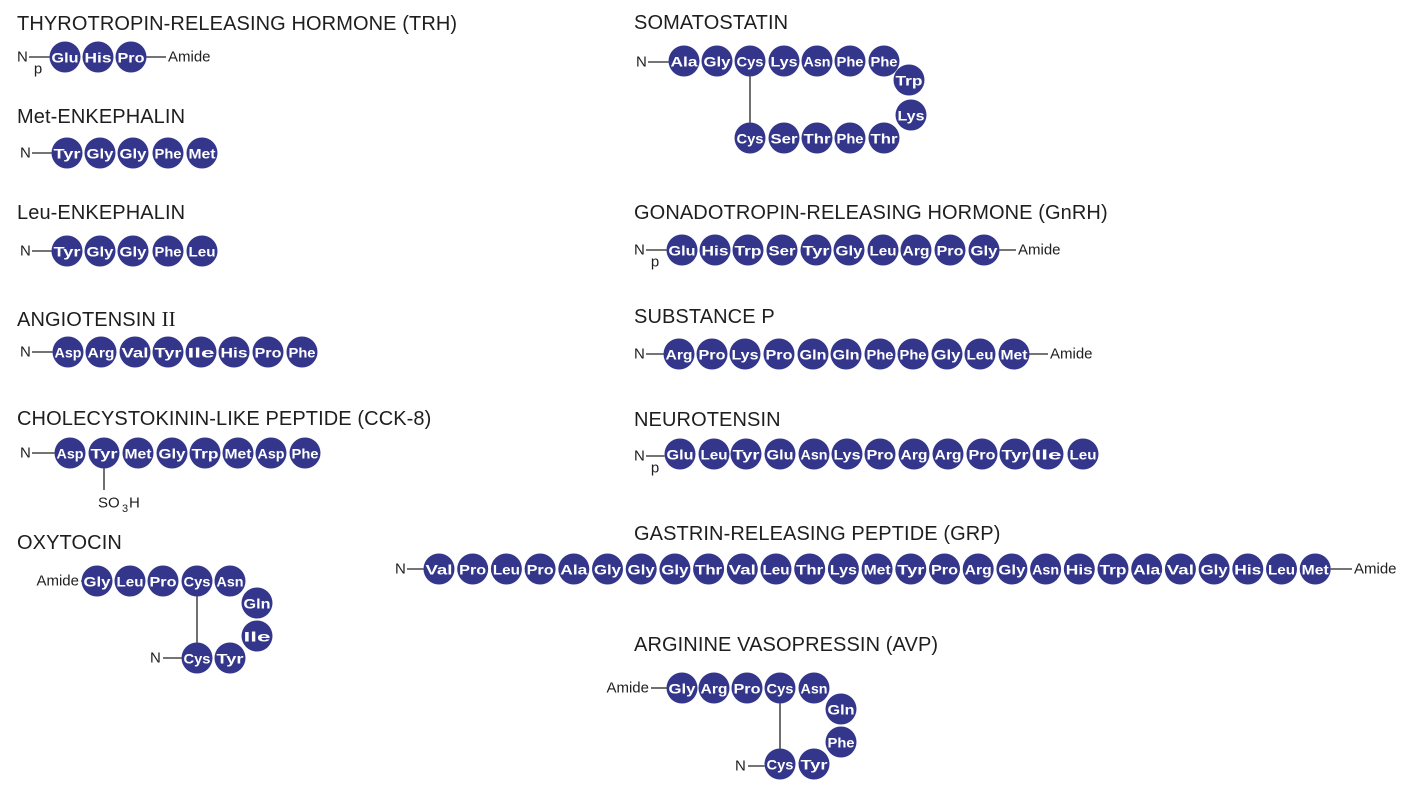 The image size is (1413, 796). I want to click on residue-label: Cys, so click(780, 765).